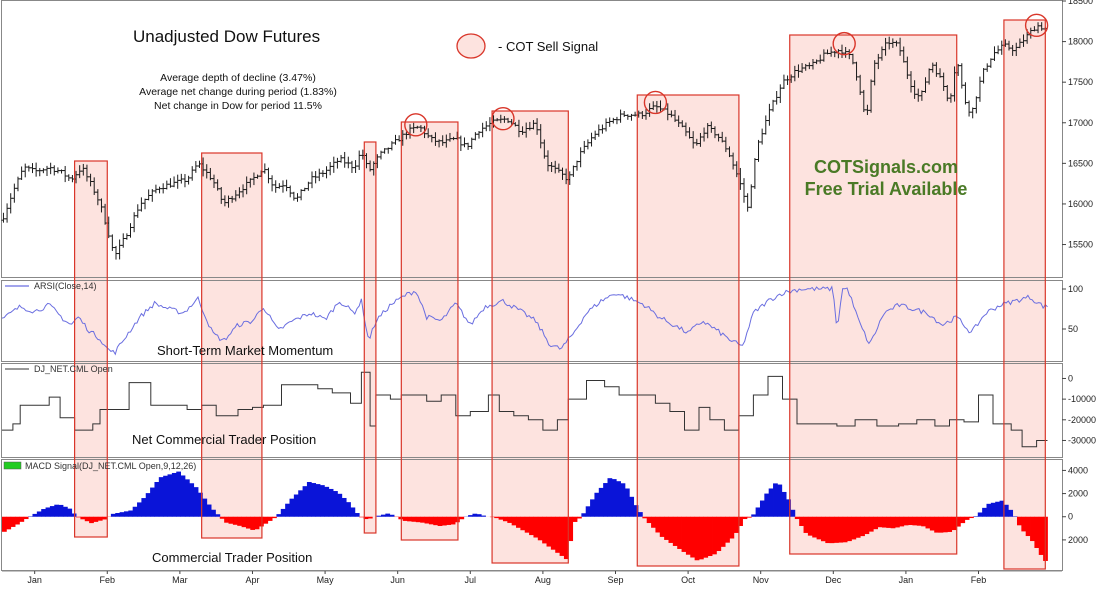 This screenshot has height=593, width=1100. I want to click on stat-depth-of-decline: Average depth of decline (3.47%), so click(238, 78).